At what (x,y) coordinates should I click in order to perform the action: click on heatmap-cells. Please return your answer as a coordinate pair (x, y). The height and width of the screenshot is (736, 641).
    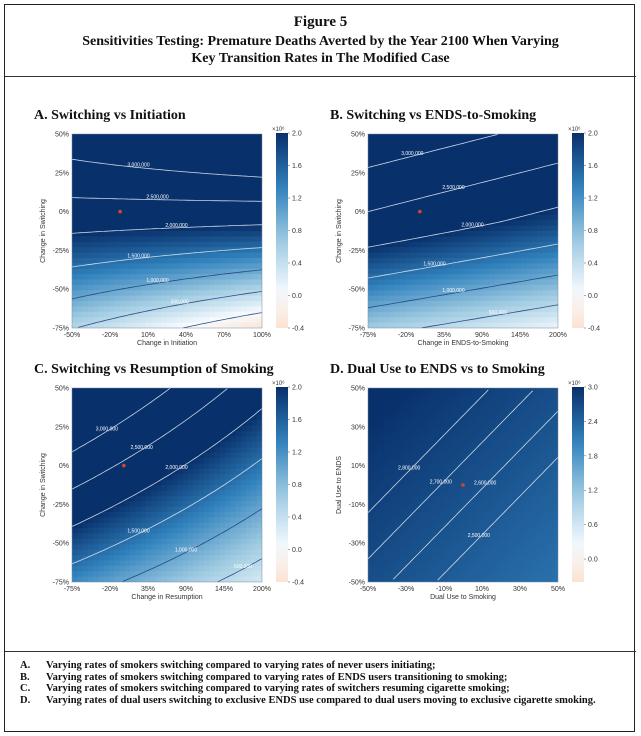
    Looking at the image, I should click on (463, 231).